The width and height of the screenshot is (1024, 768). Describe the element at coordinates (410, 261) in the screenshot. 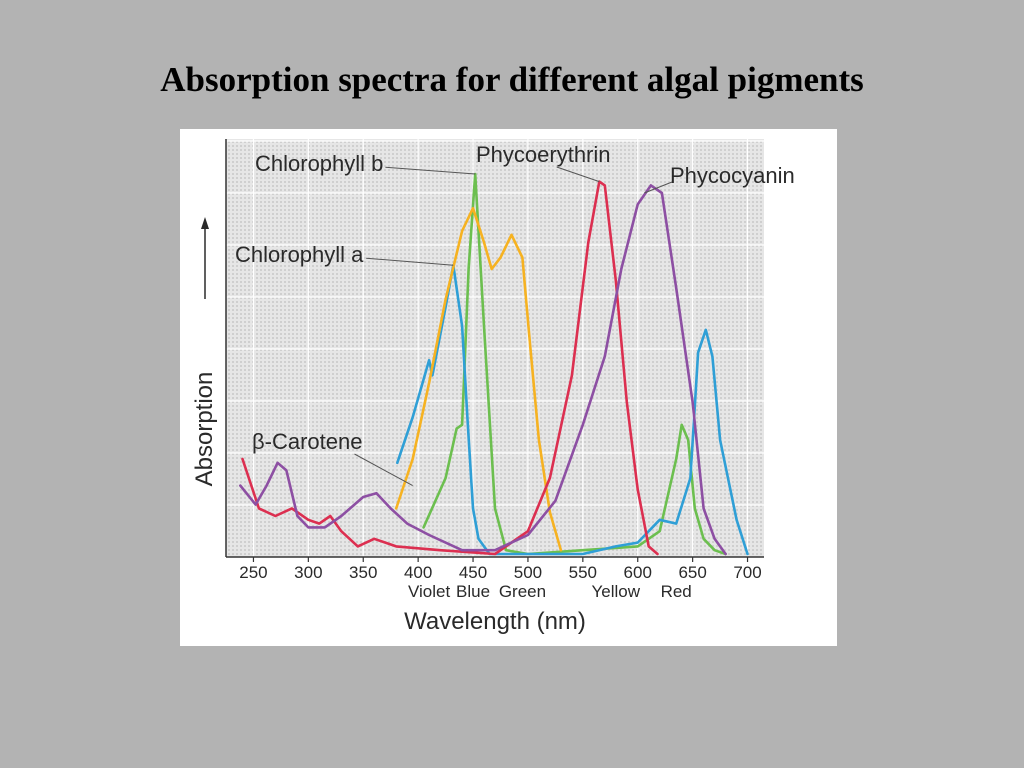

I see `leader-line-chlorophyll-a` at that location.